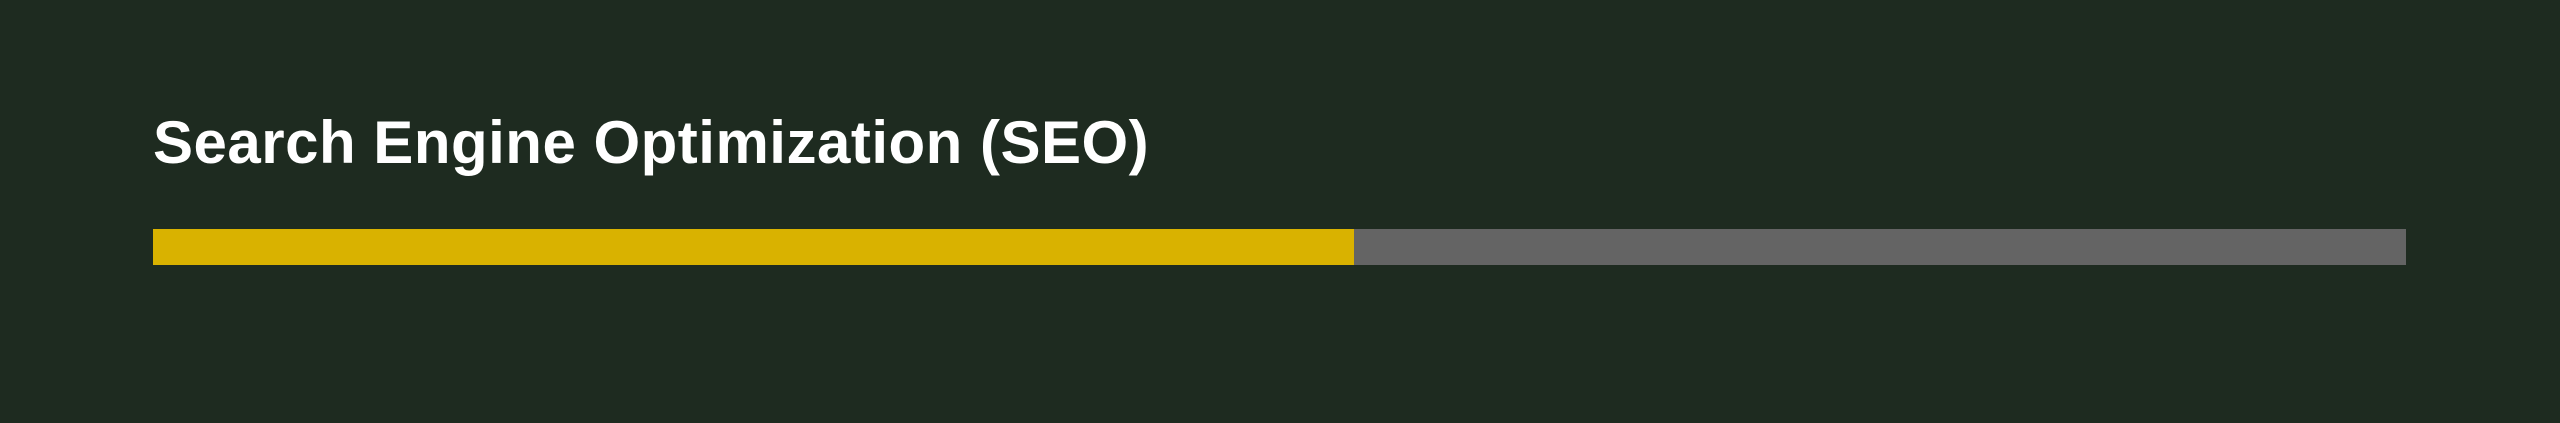 Image resolution: width=2560 pixels, height=423 pixels. Describe the element at coordinates (651, 142) in the screenshot. I see `skill-title: Search Engine Optimization (SEO)` at that location.